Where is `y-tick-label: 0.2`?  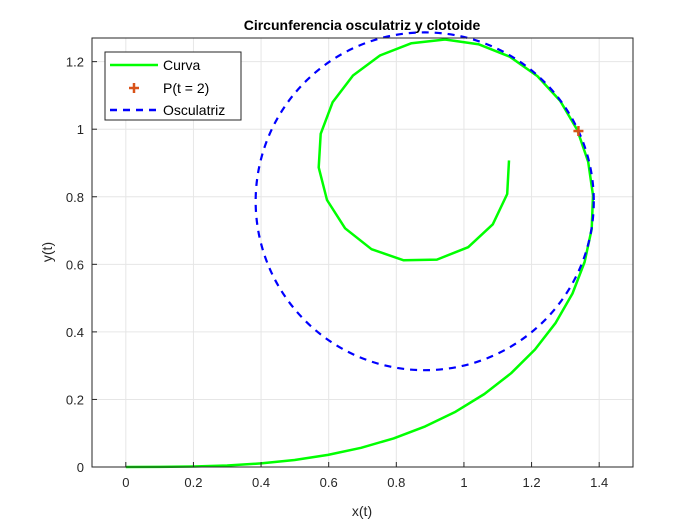 y-tick-label: 0.2 is located at coordinates (75, 399).